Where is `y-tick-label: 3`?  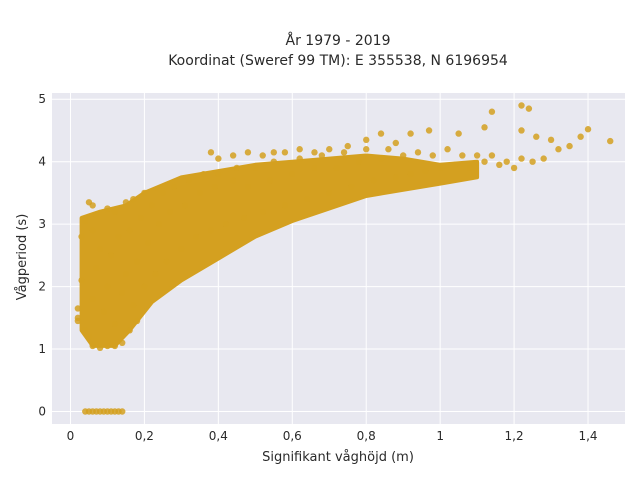
y-tick-label: 3 is located at coordinates (42, 224).